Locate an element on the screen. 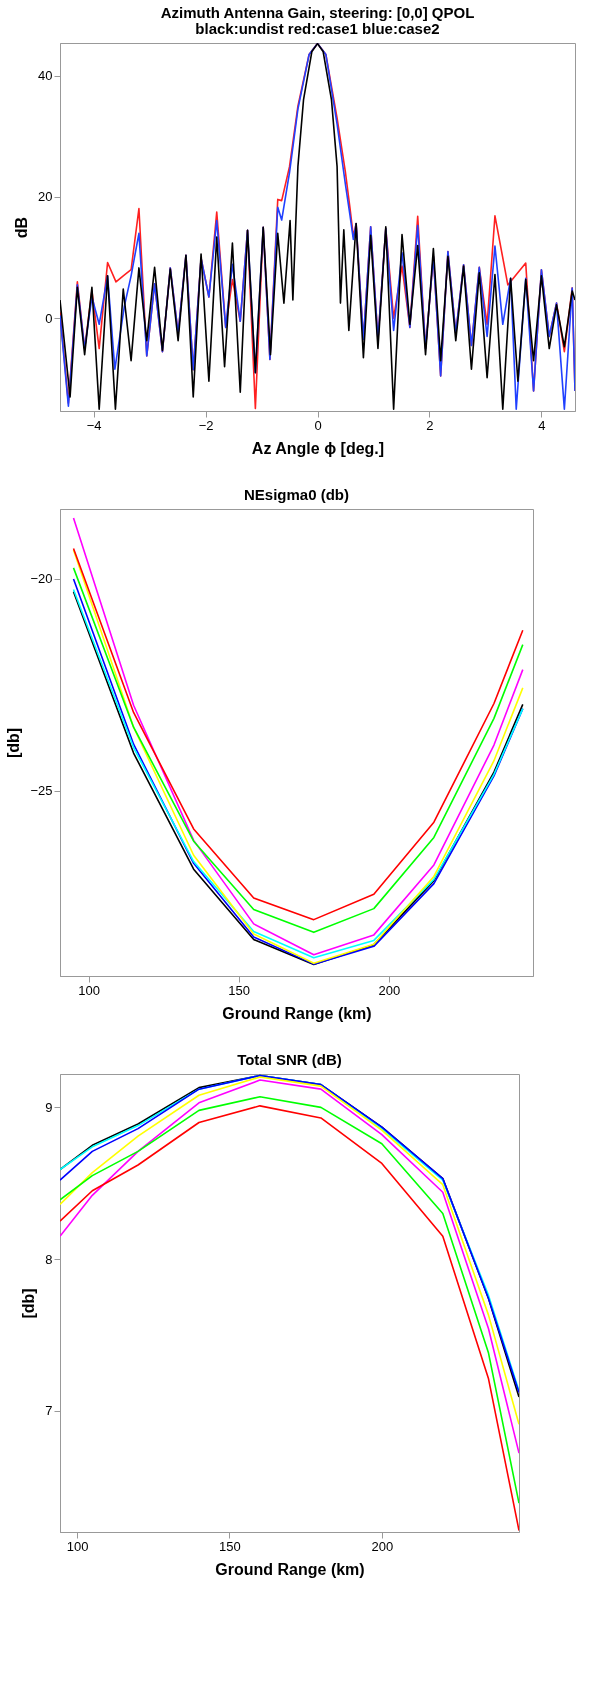 This screenshot has height=1693, width=597. y-tick-label: −25 is located at coordinates (41, 791).